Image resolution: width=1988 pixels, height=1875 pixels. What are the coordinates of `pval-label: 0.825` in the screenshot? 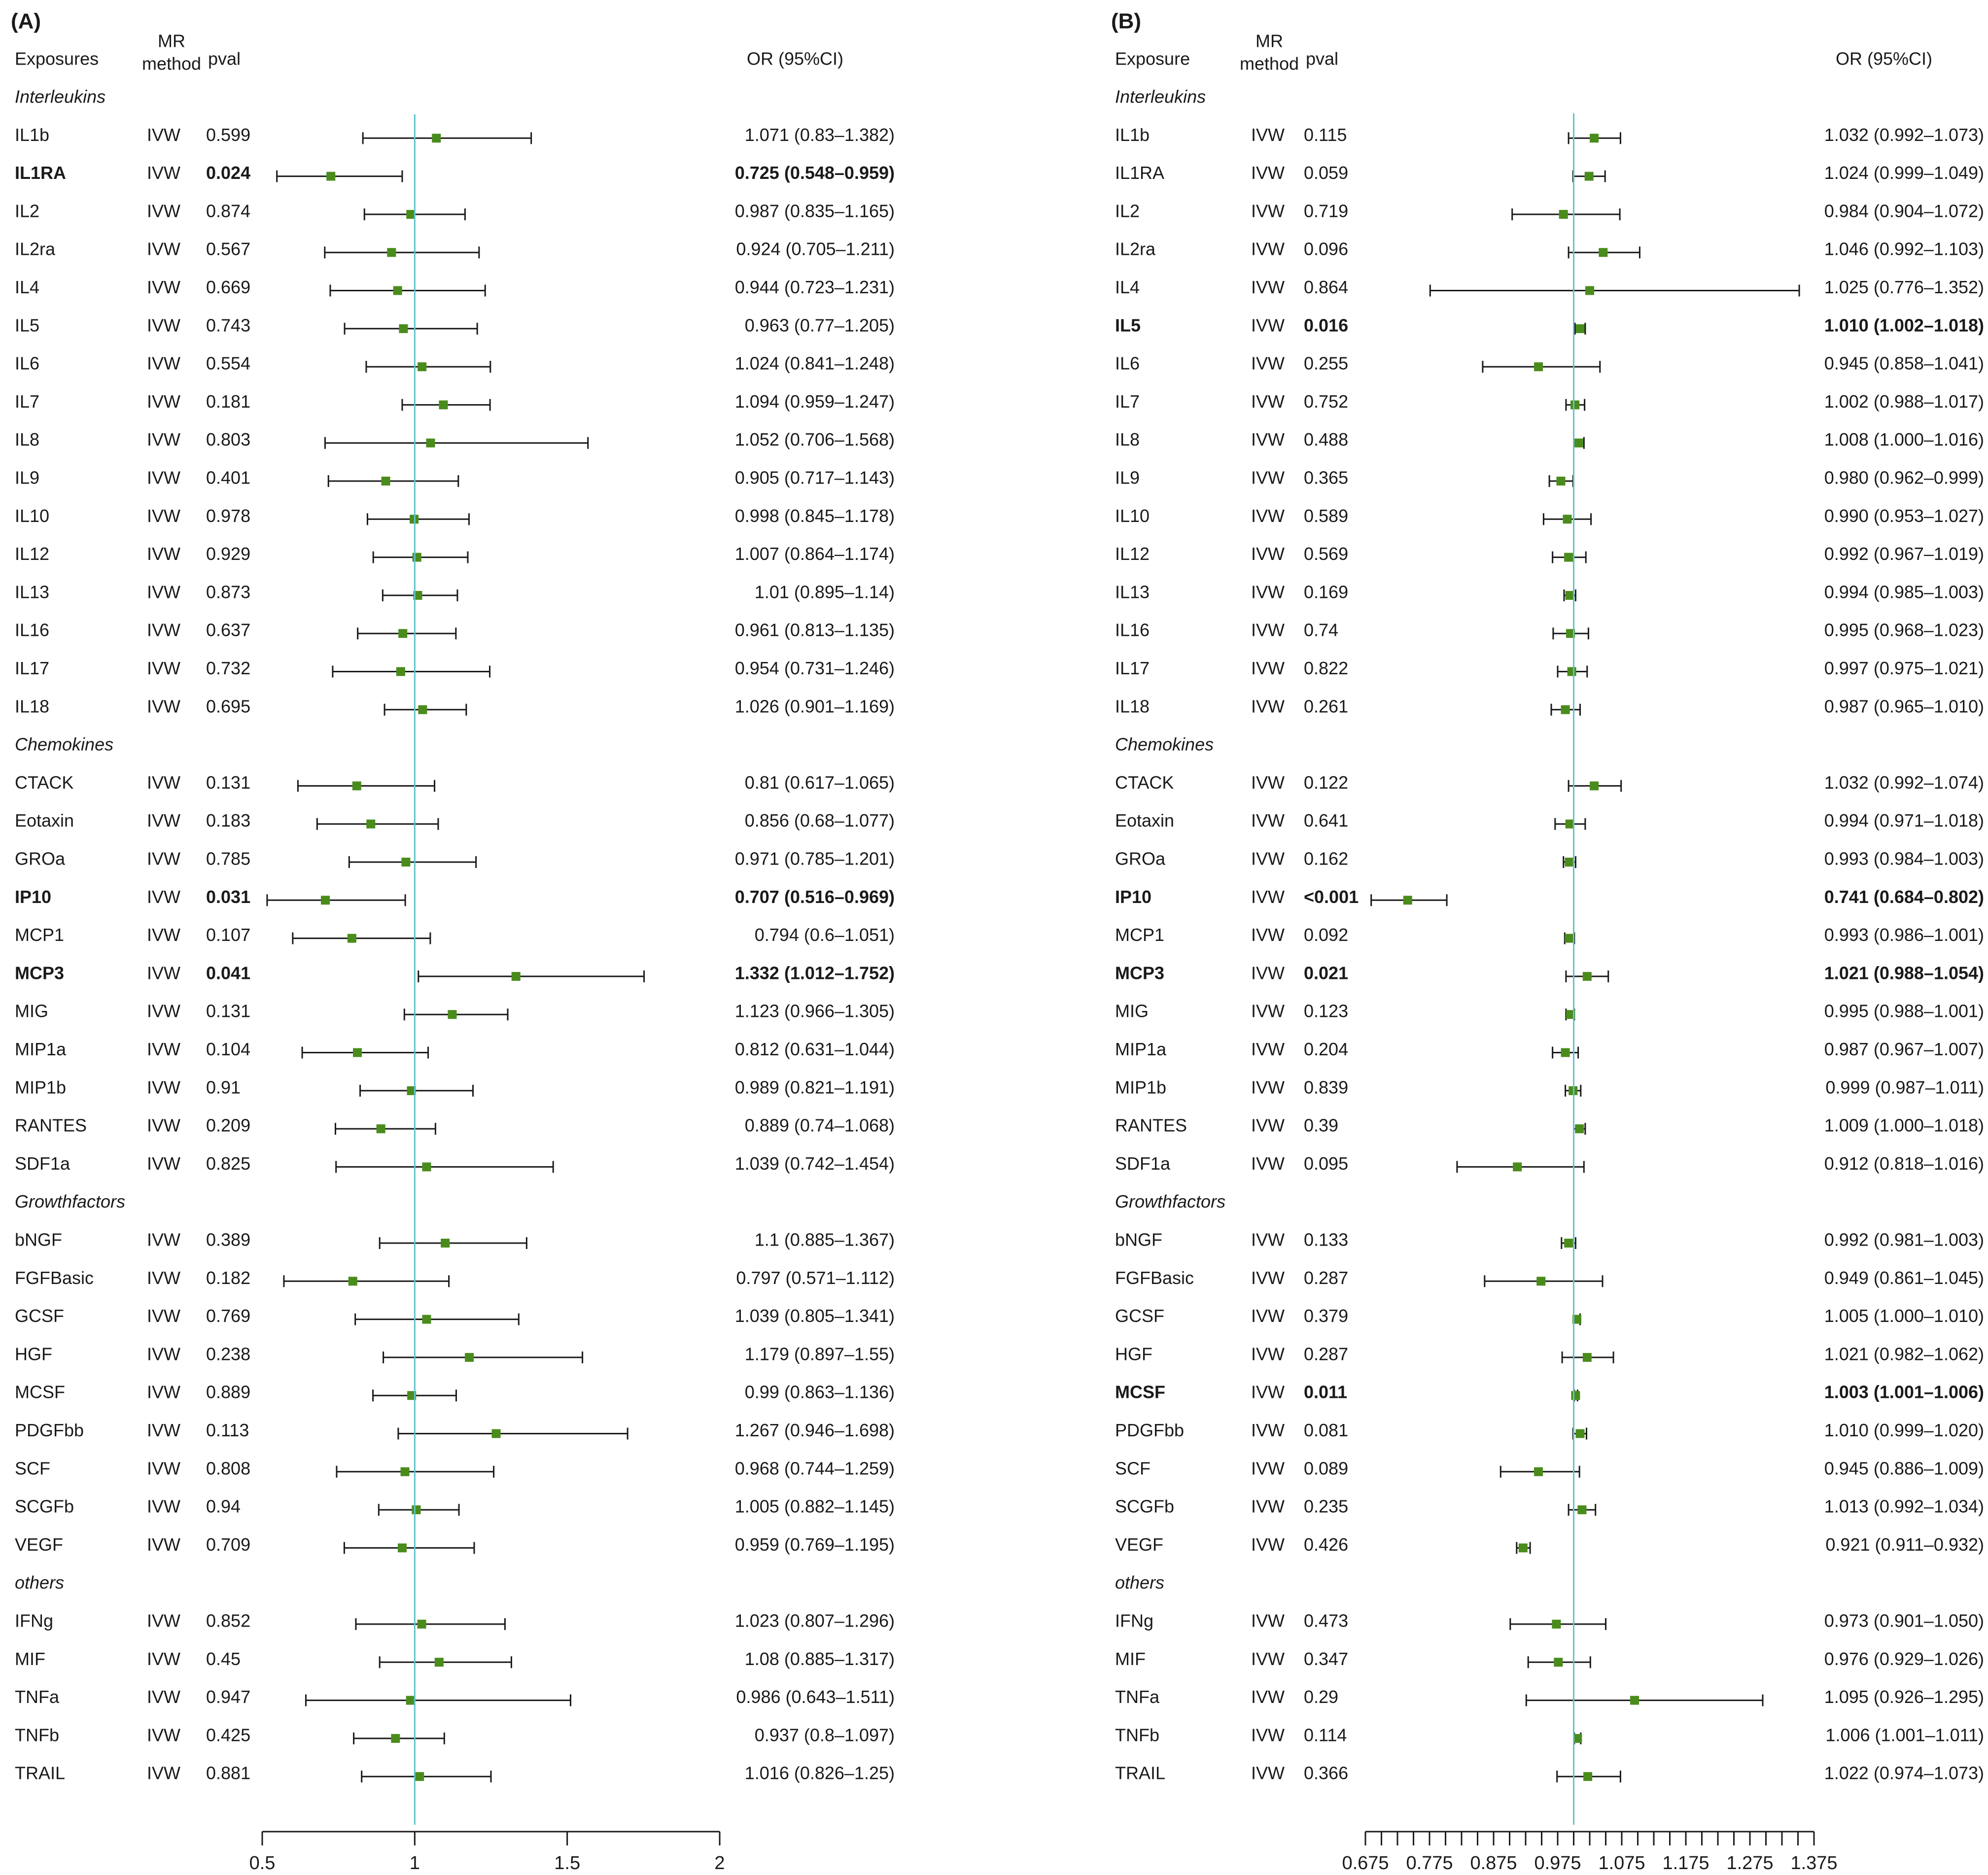 It's located at (228, 1163).